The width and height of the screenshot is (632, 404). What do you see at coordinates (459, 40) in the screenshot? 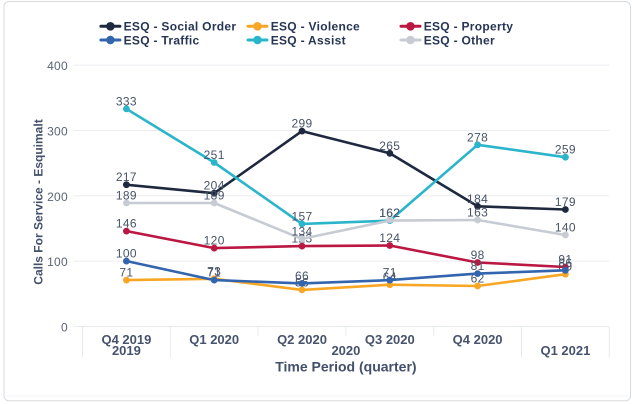
I see `svg-text: ESQ - Other` at bounding box center [459, 40].